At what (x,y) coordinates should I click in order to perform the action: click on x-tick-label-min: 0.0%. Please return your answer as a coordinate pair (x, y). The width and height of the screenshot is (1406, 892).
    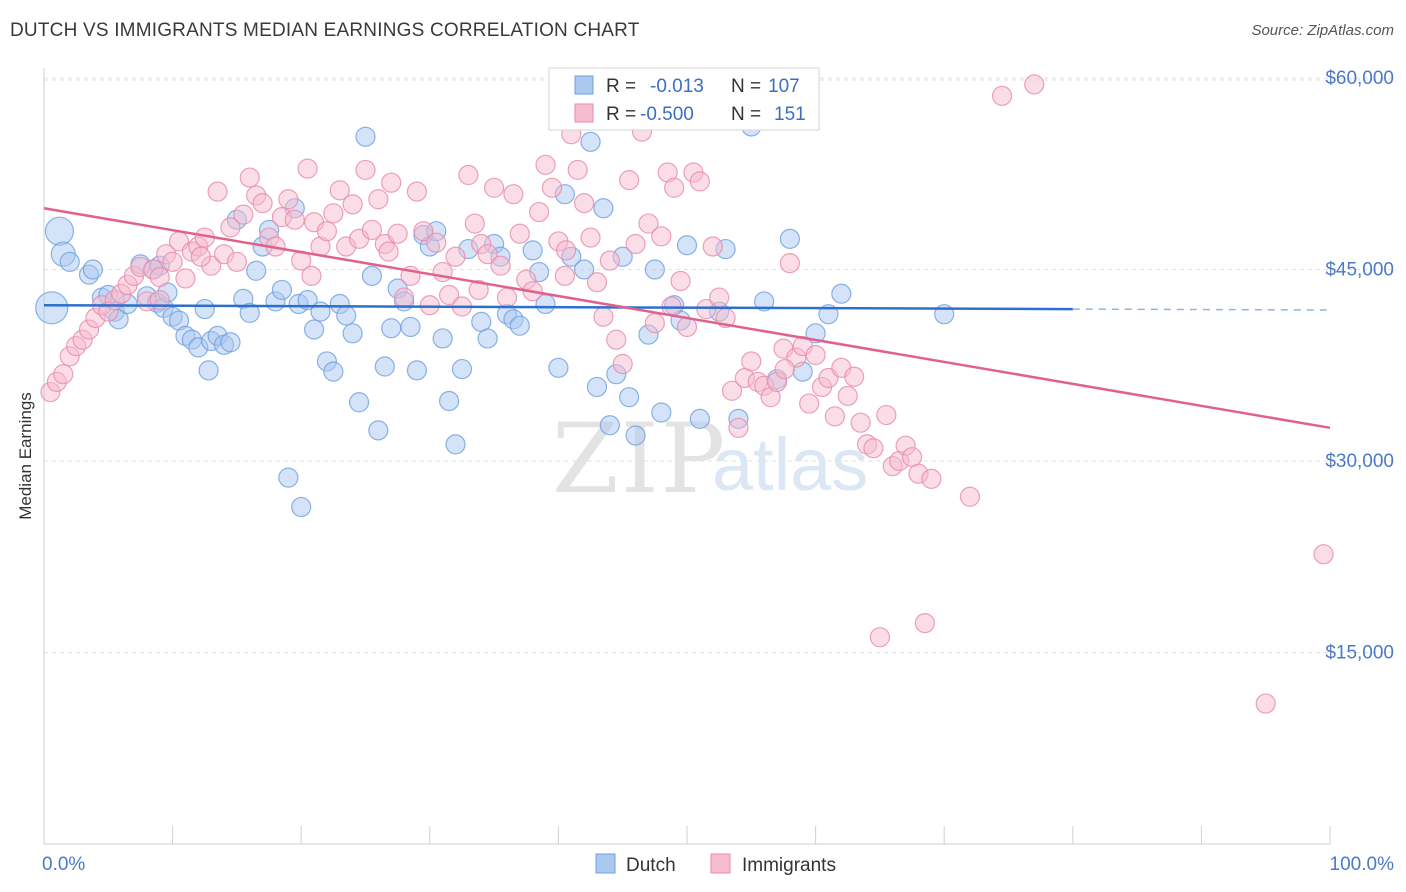
    Looking at the image, I should click on (63, 864).